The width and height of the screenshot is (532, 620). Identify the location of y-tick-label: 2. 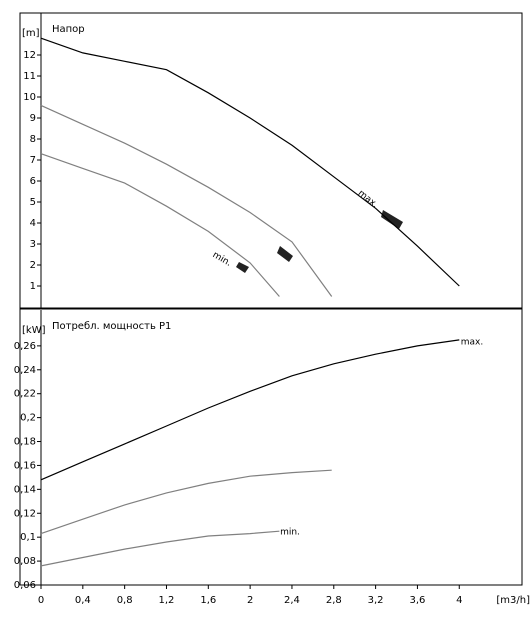
(33, 265).